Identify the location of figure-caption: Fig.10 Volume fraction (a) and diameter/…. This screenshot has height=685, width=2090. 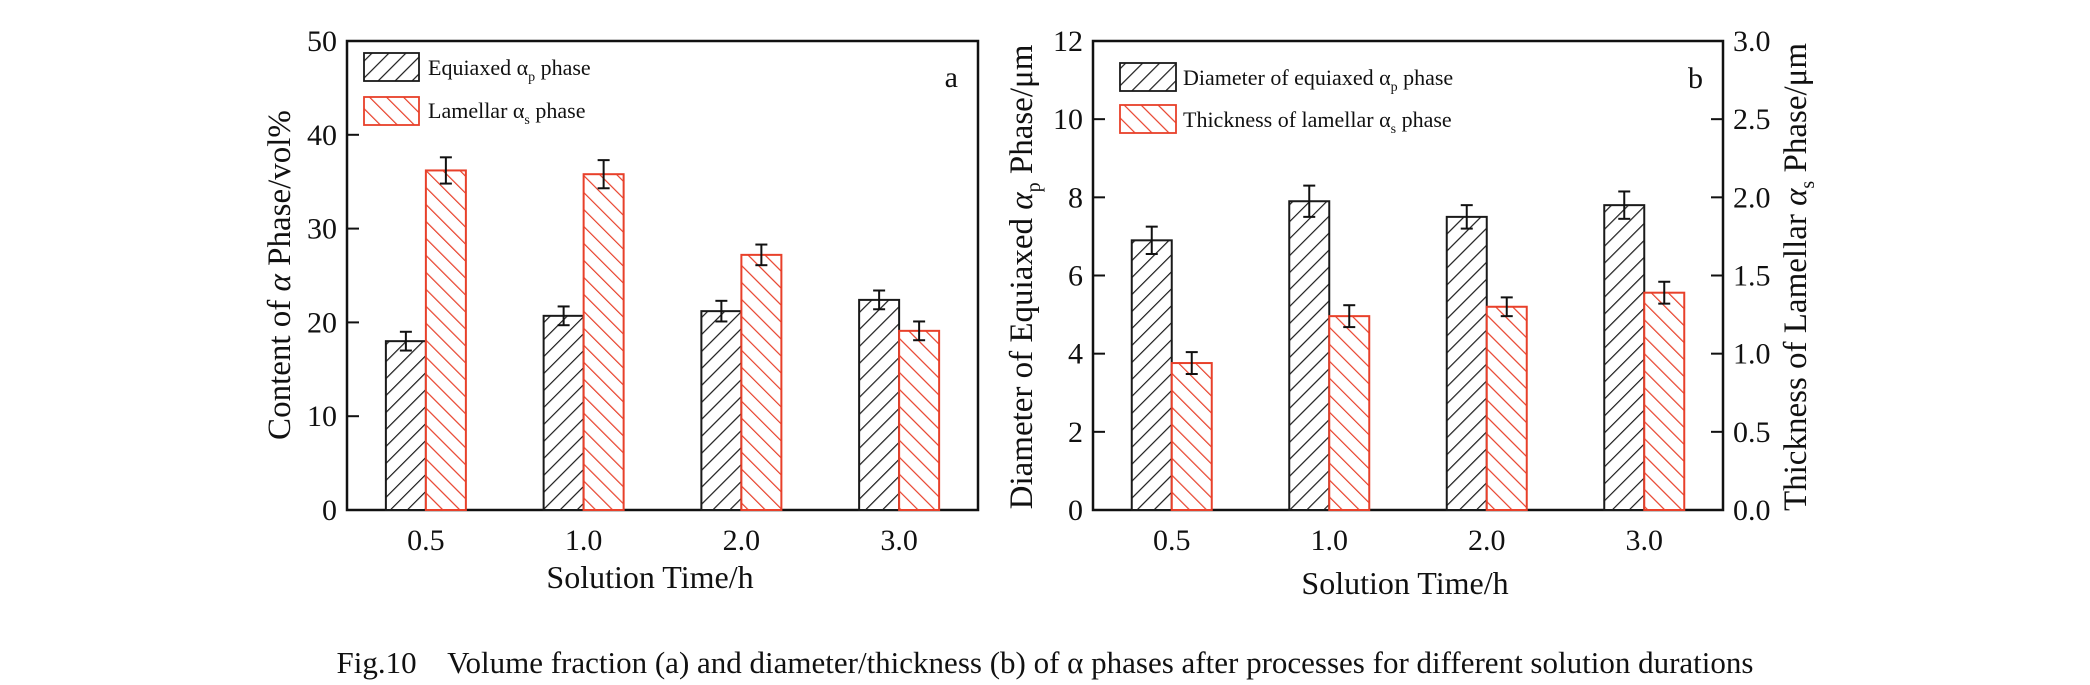
(1045, 662).